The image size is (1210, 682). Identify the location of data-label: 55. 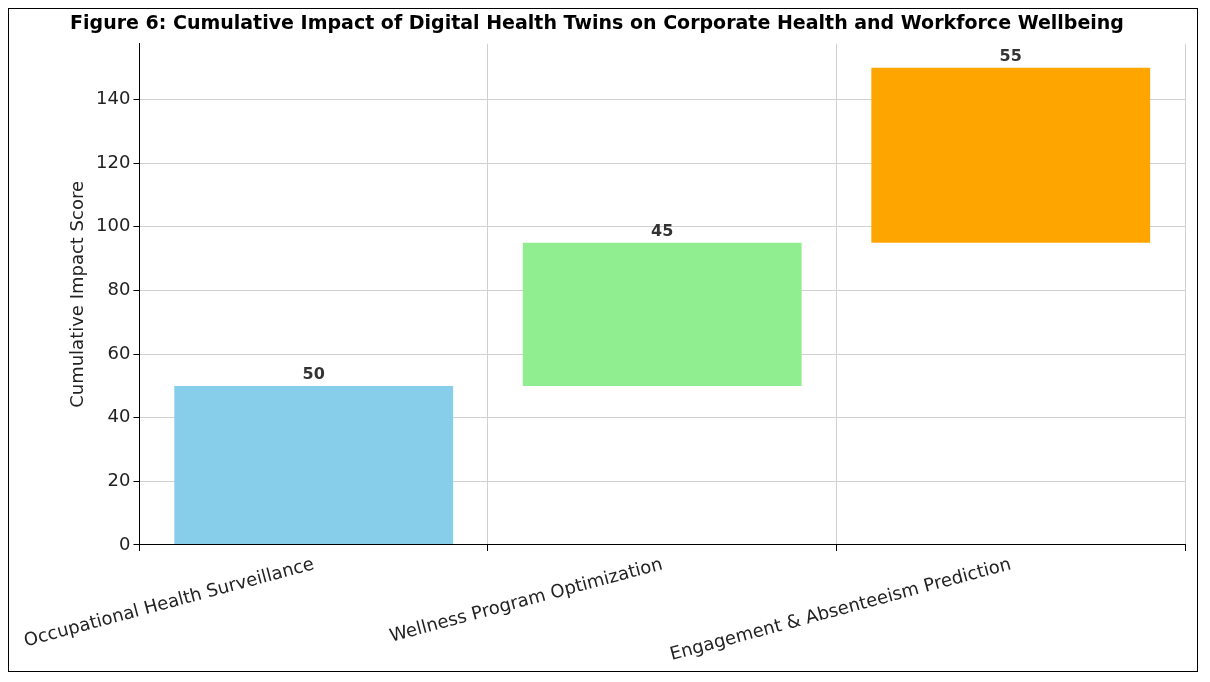
(1010, 55).